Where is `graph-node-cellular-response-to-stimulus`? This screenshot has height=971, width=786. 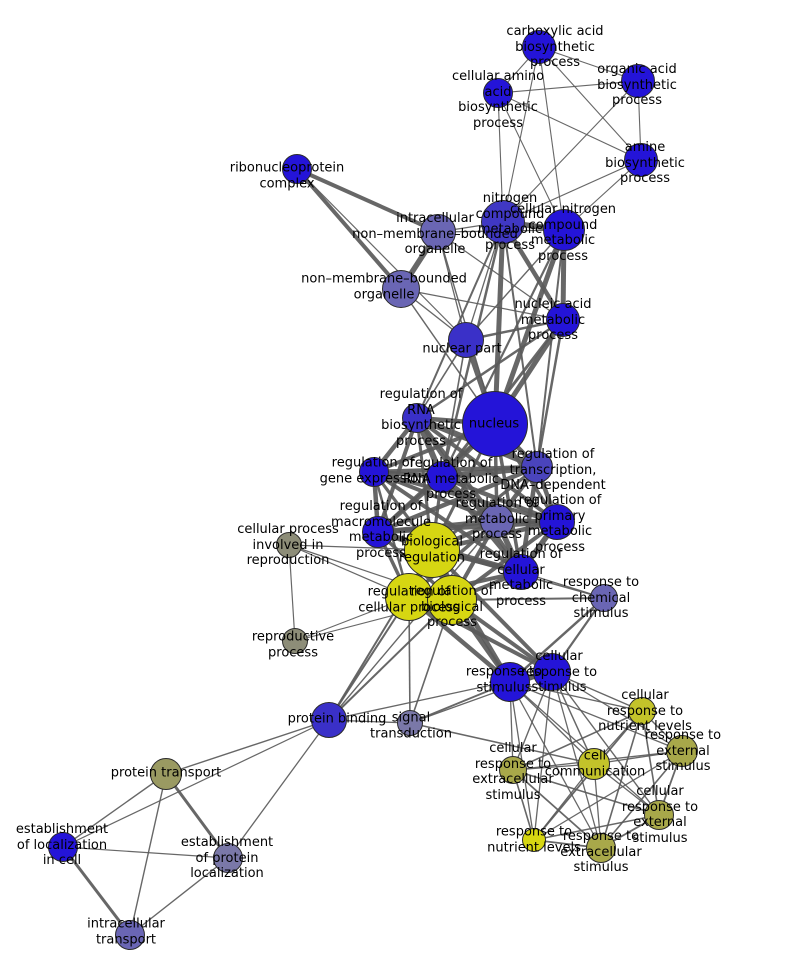 graph-node-cellular-response-to-stimulus is located at coordinates (552, 672).